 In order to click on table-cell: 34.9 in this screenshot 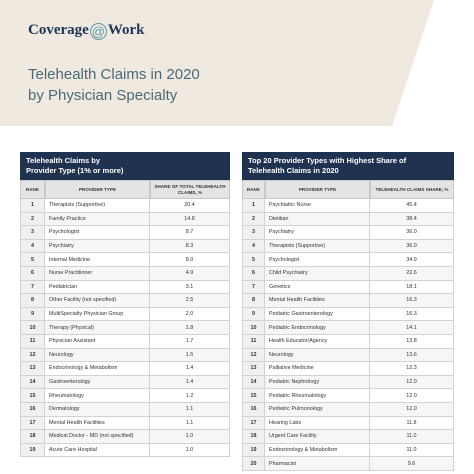, I will do `click(412, 260)`.